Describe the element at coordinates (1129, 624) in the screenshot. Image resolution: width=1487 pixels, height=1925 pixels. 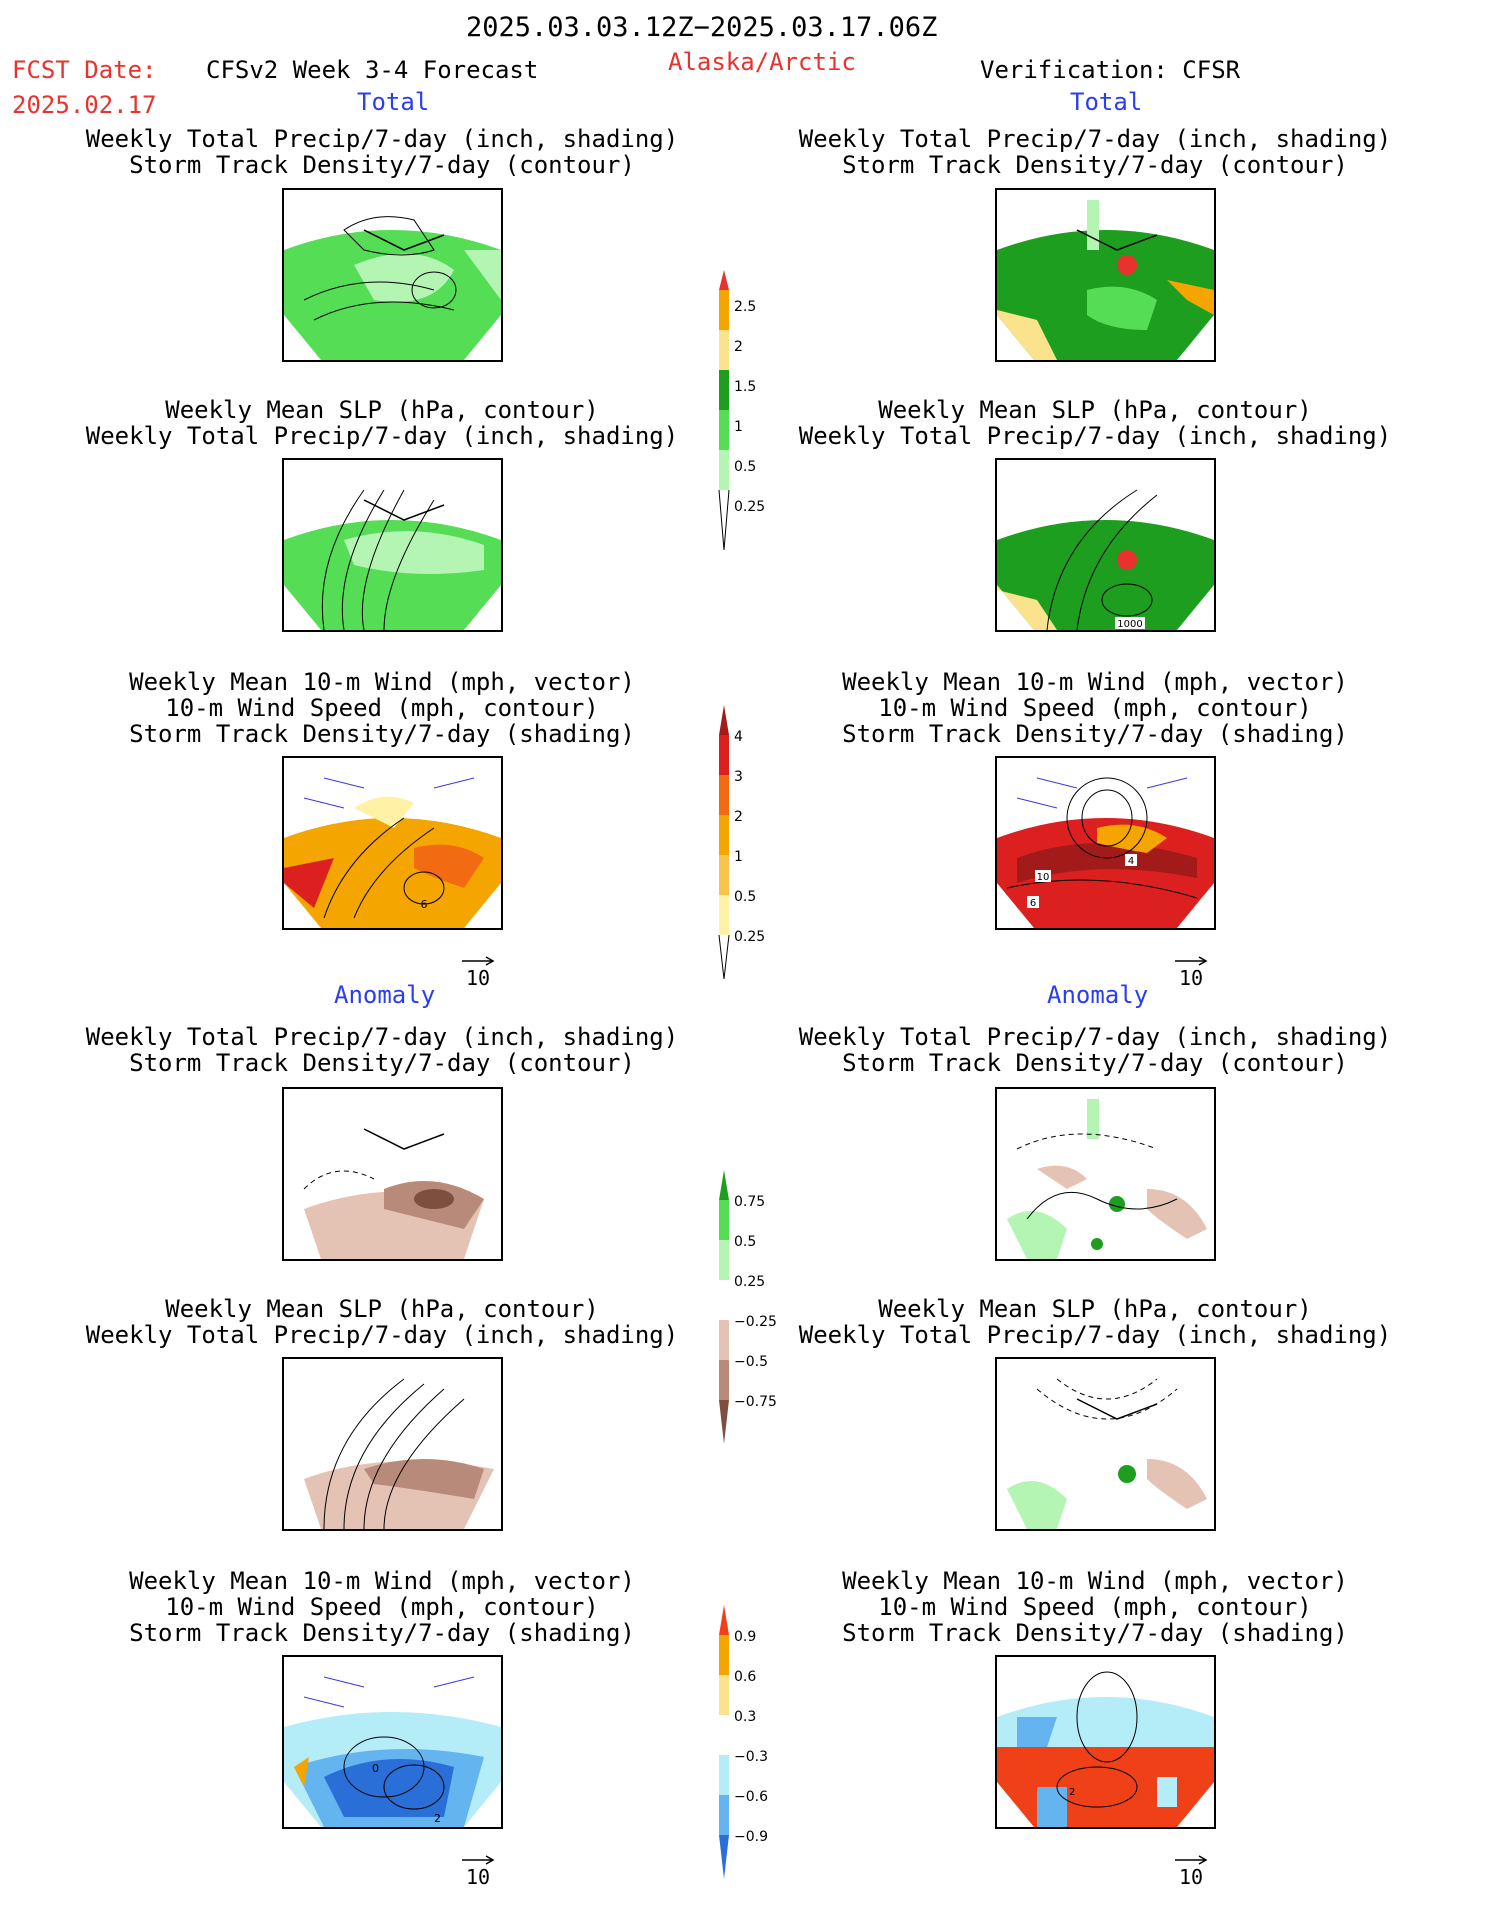
I see `contour-label-obs-slp: 1000` at that location.